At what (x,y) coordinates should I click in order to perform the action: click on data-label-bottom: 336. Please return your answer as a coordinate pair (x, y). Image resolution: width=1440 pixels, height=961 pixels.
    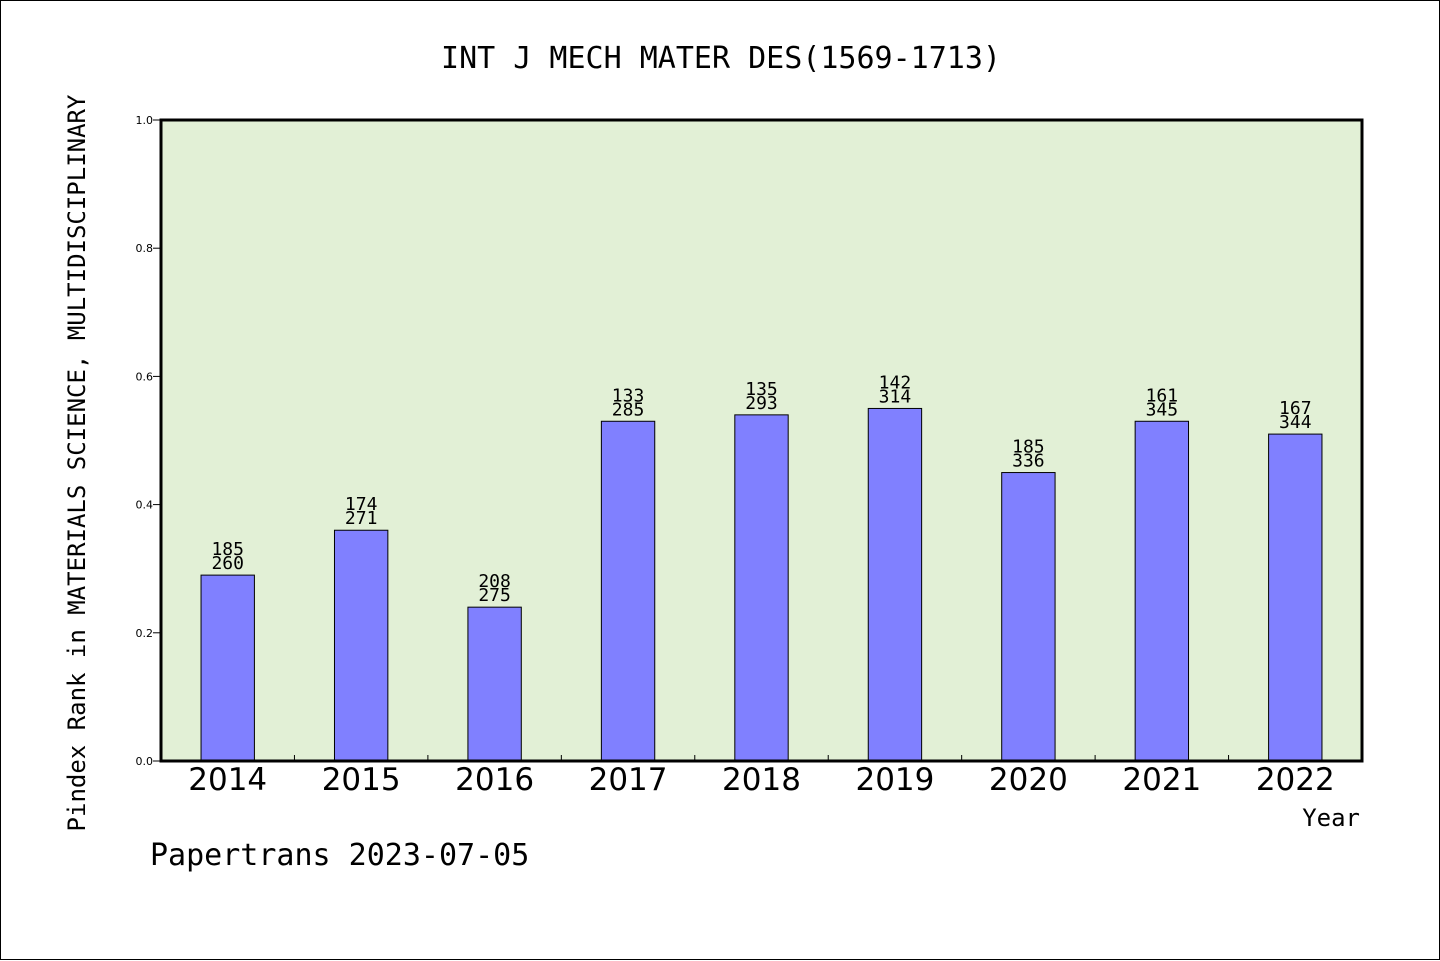
    Looking at the image, I should click on (1028, 461).